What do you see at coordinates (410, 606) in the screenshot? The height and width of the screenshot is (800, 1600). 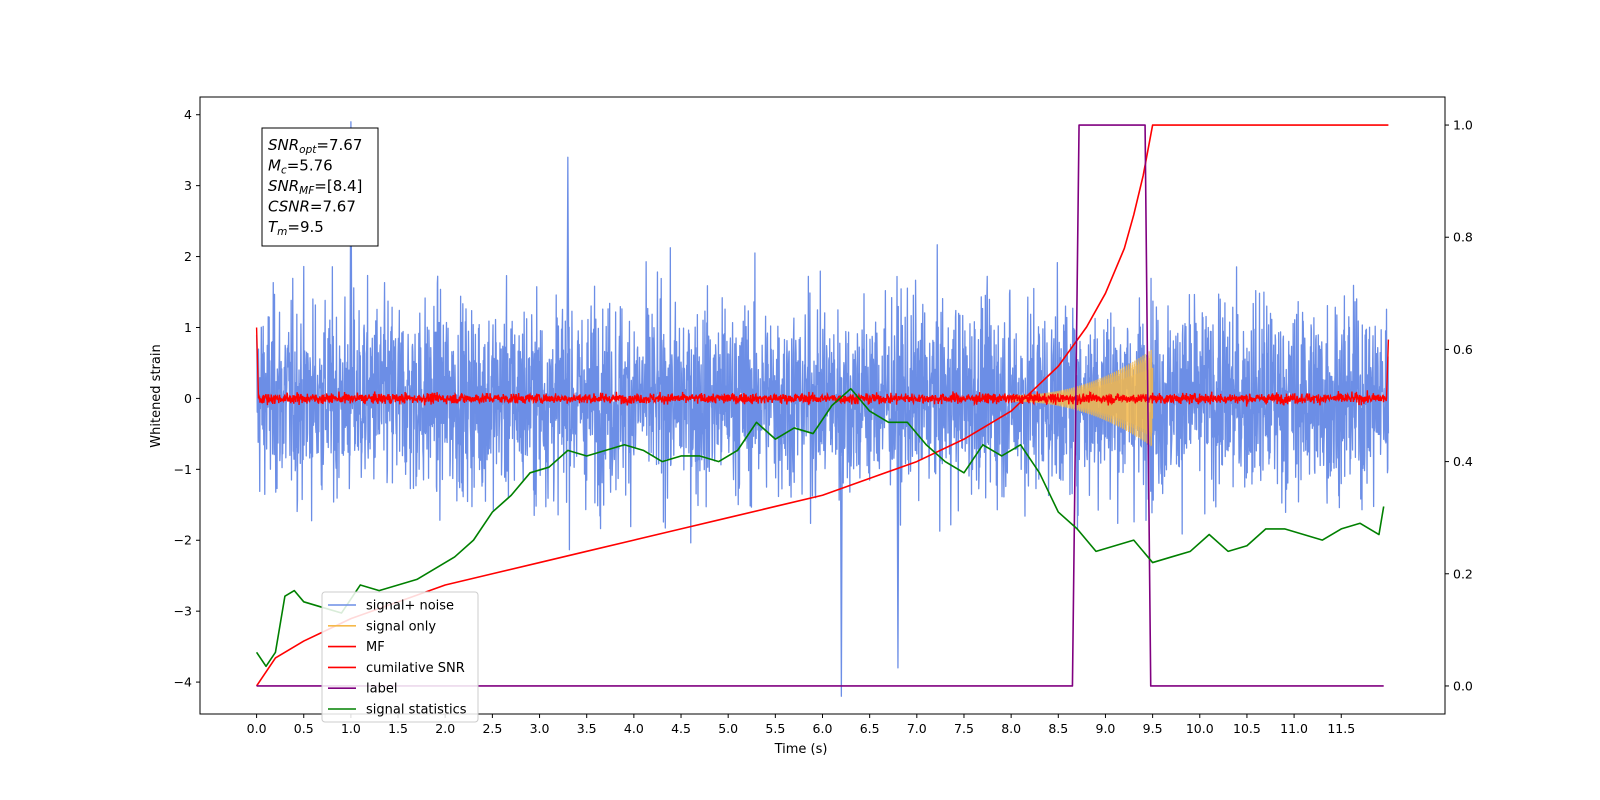 I see `legend-label: signal+ noise` at bounding box center [410, 606].